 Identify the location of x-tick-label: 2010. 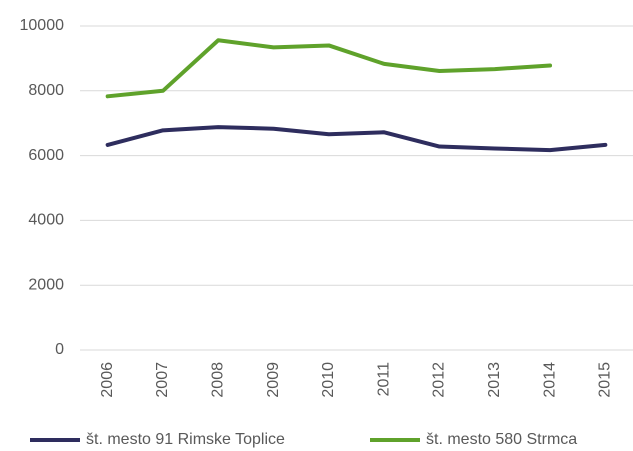
(328, 380).